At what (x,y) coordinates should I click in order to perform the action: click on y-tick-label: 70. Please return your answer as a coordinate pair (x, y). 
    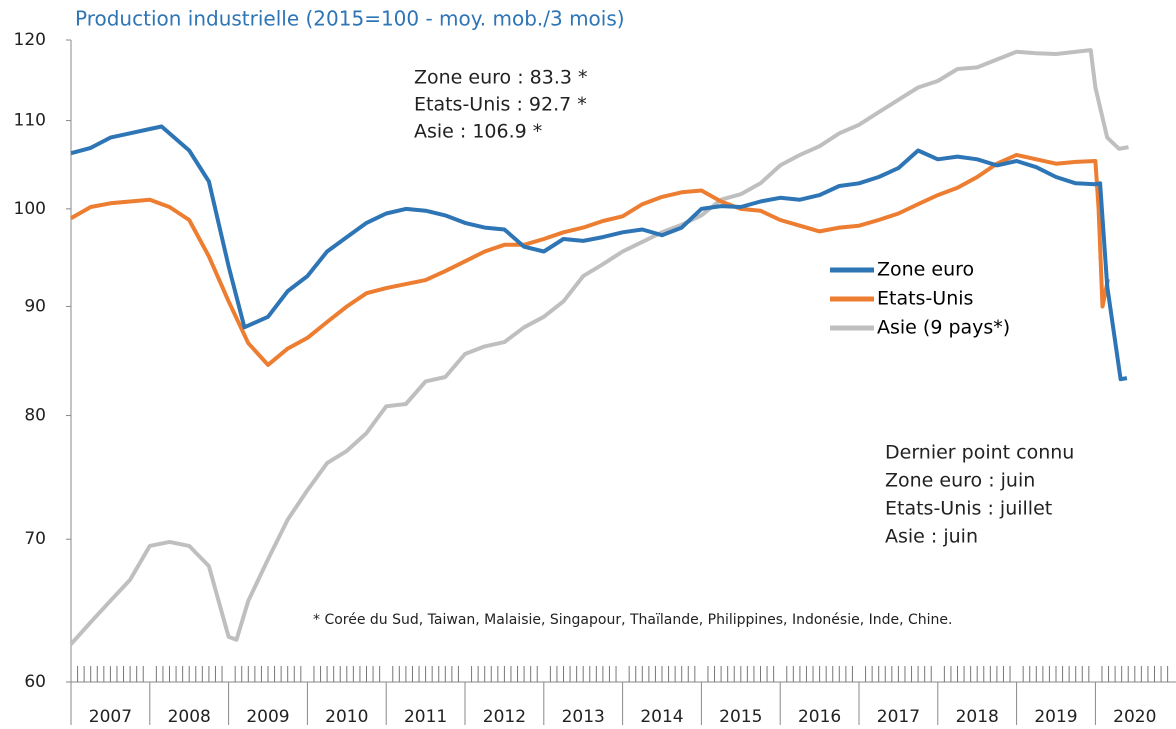
    Looking at the image, I should click on (35, 539).